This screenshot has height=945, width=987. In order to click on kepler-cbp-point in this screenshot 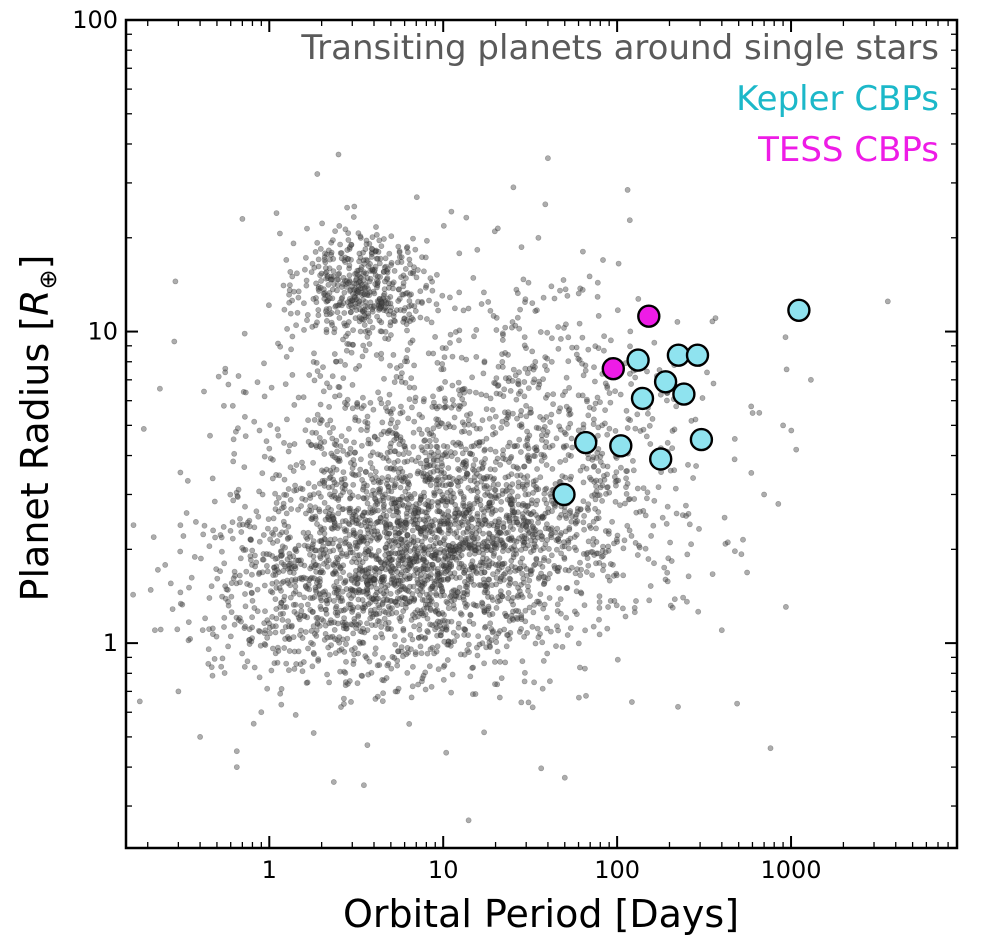, I will do `click(642, 398)`.